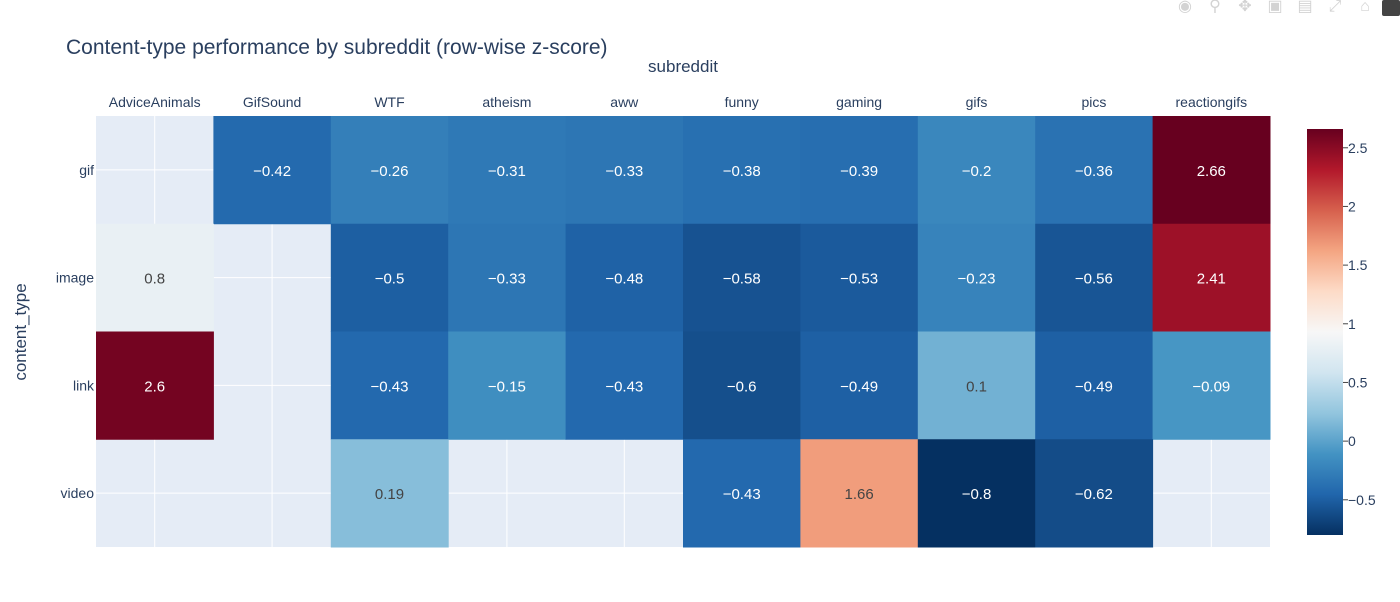  I want to click on cell-value-label: 0.1, so click(976, 386).